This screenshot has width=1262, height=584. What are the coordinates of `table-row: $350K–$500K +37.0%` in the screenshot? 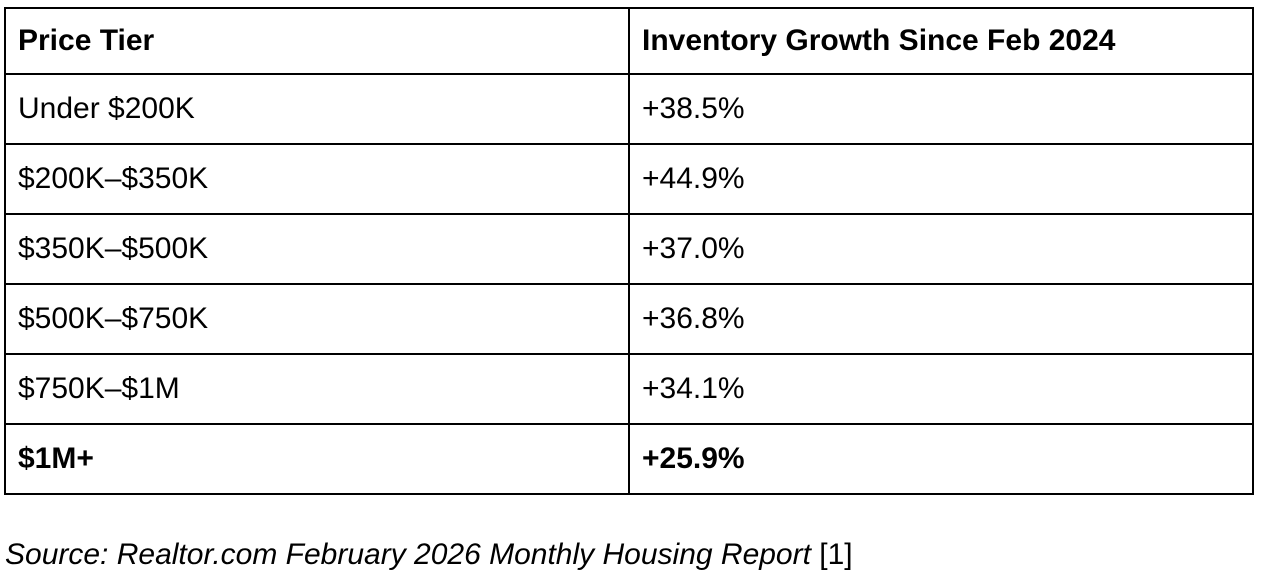 It's located at (629, 249).